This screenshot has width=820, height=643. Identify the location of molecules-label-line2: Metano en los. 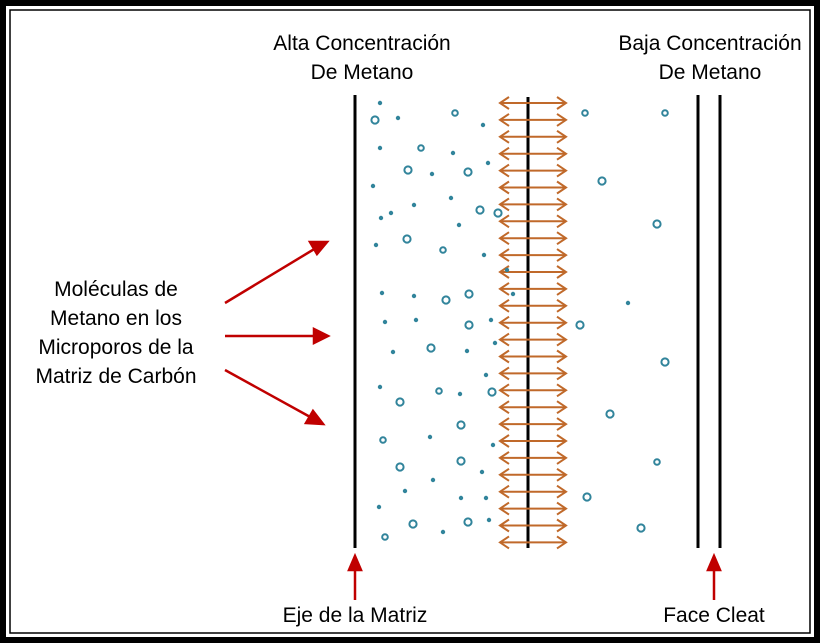
(116, 318).